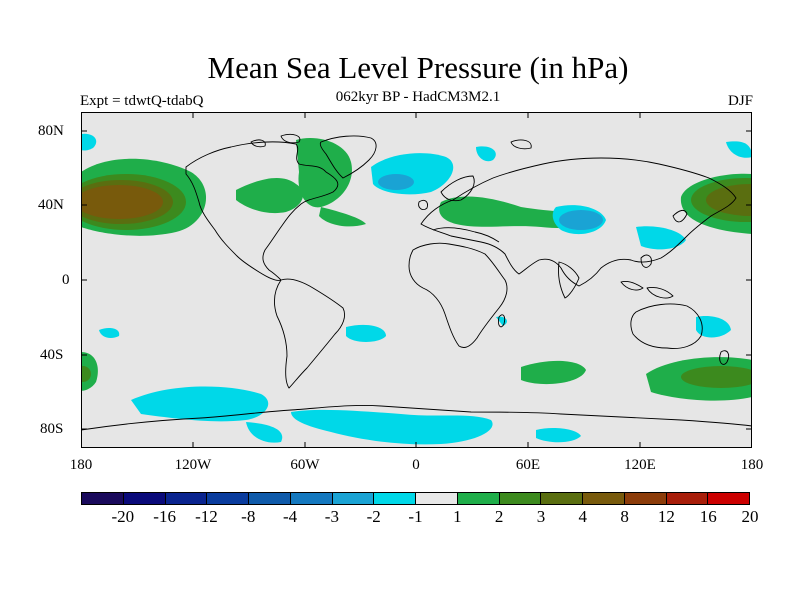 This screenshot has height=600, width=800. What do you see at coordinates (740, 101) in the screenshot?
I see `season-label: DJF` at bounding box center [740, 101].